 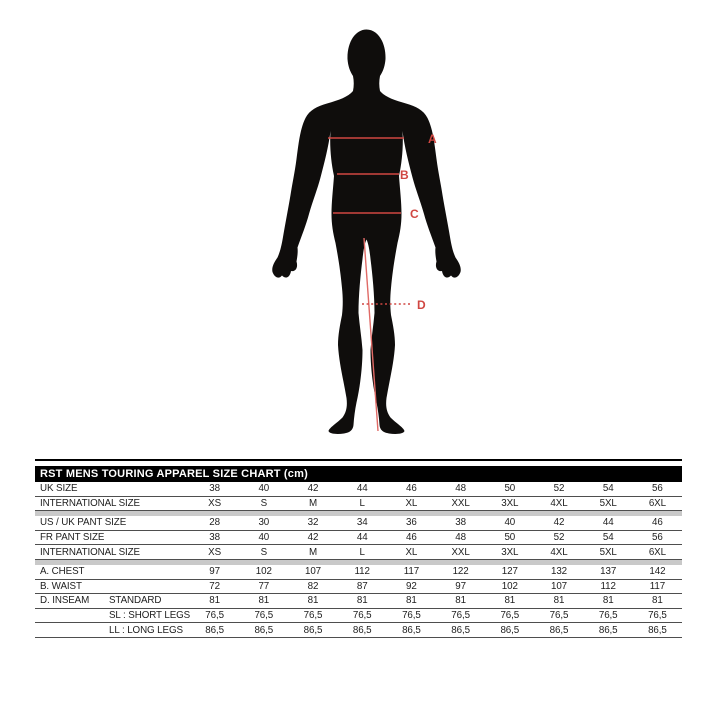 What do you see at coordinates (608, 572) in the screenshot?
I see `size-value: 137` at bounding box center [608, 572].